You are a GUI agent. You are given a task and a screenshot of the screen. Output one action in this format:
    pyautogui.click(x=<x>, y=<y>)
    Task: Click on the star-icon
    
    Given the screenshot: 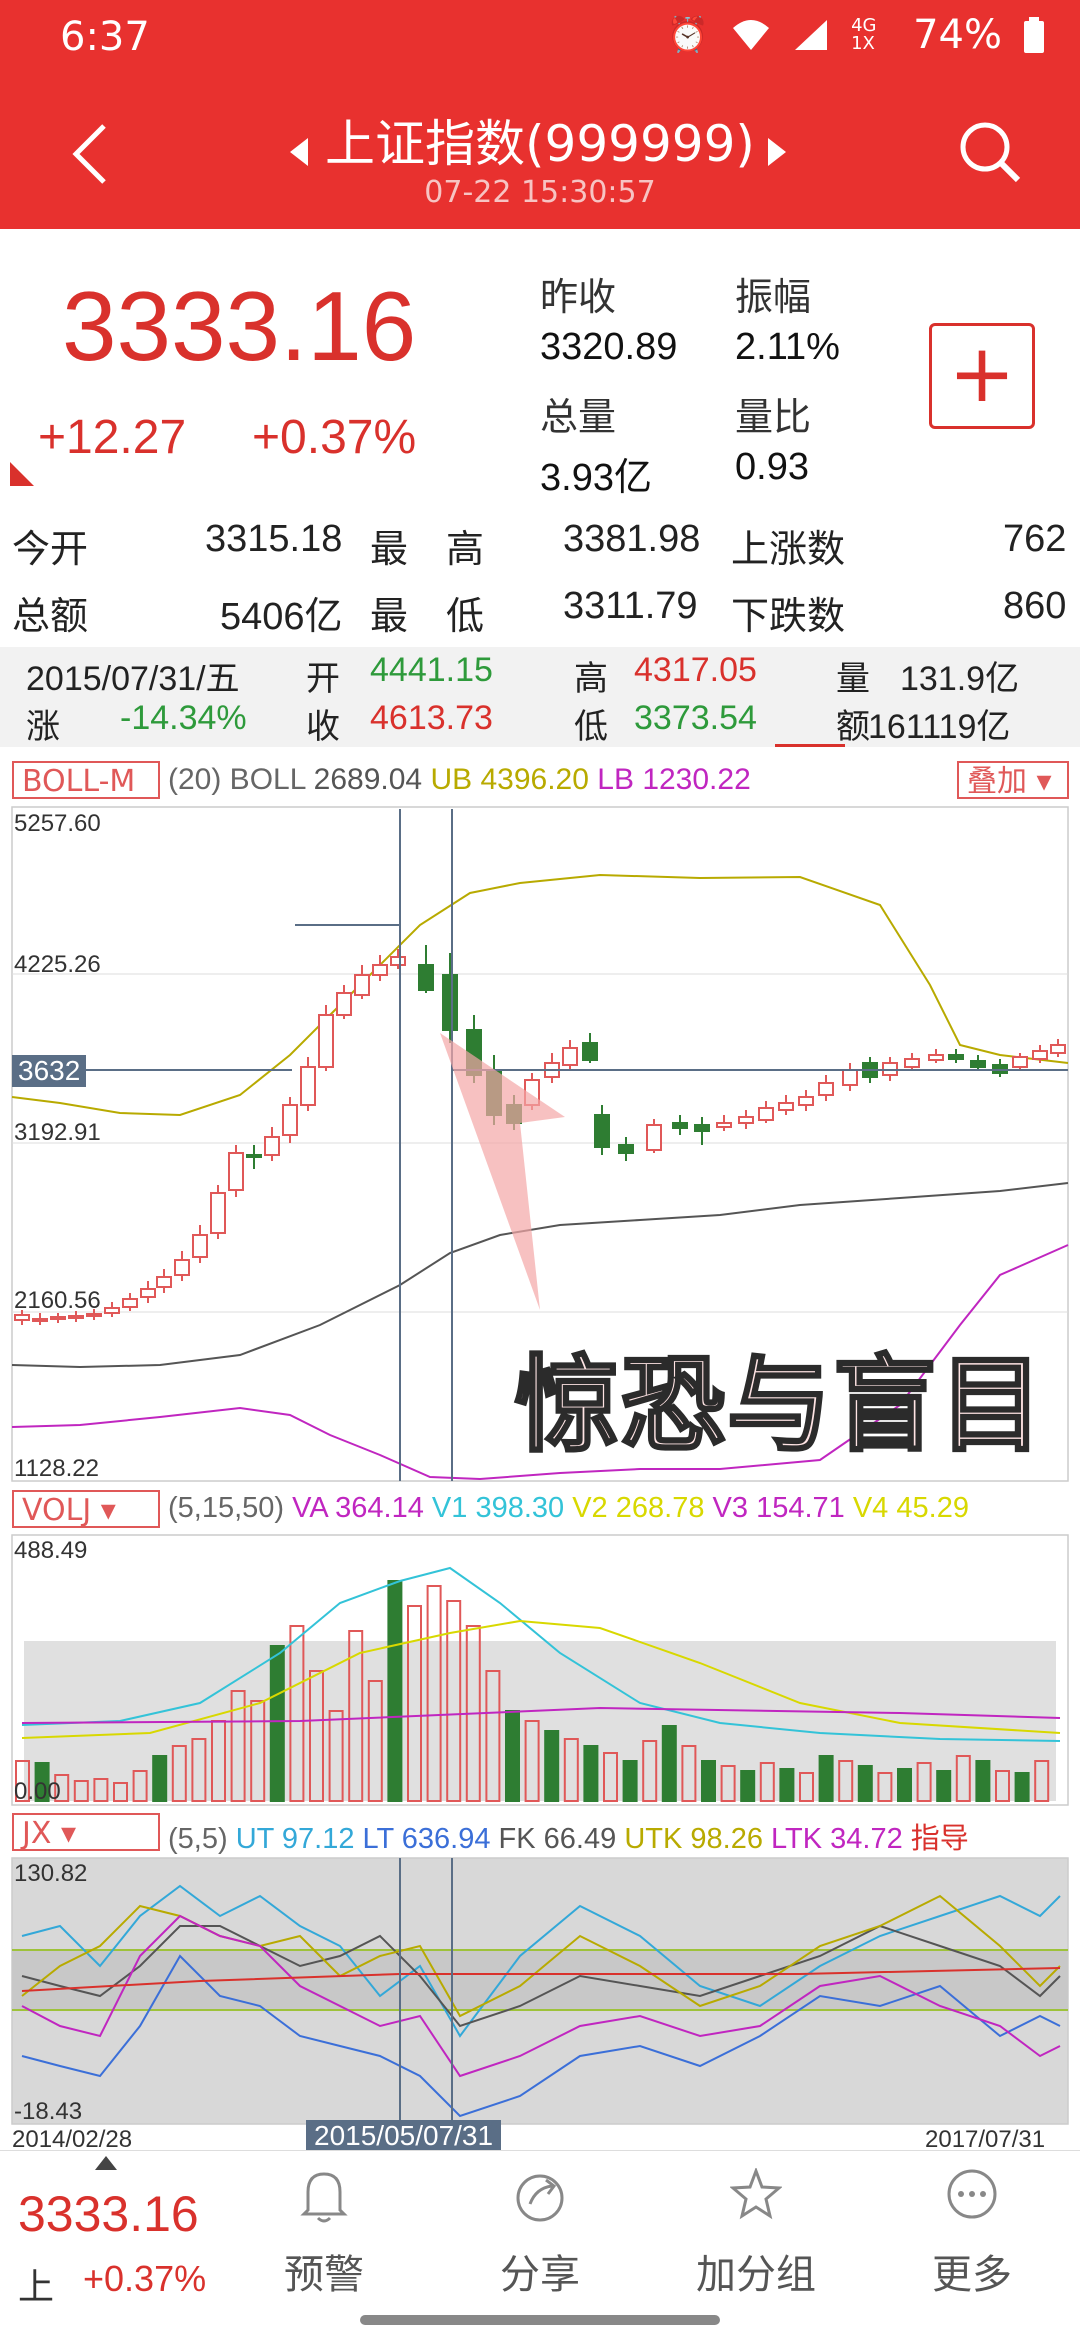 What is the action you would take?
    pyautogui.click(x=756, y=2194)
    